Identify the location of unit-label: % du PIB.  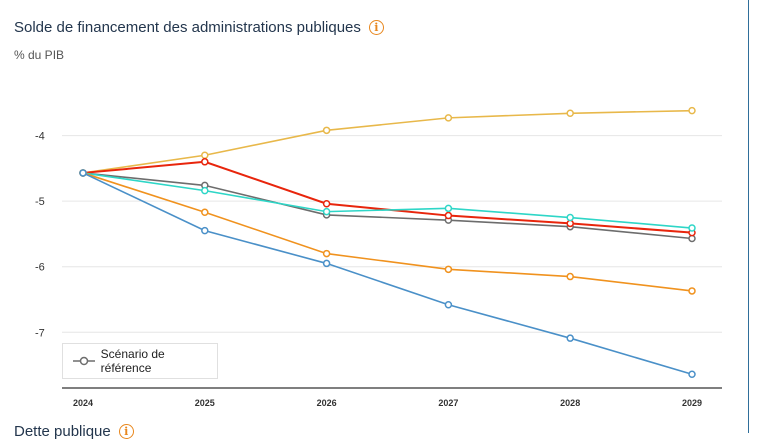
(39, 55).